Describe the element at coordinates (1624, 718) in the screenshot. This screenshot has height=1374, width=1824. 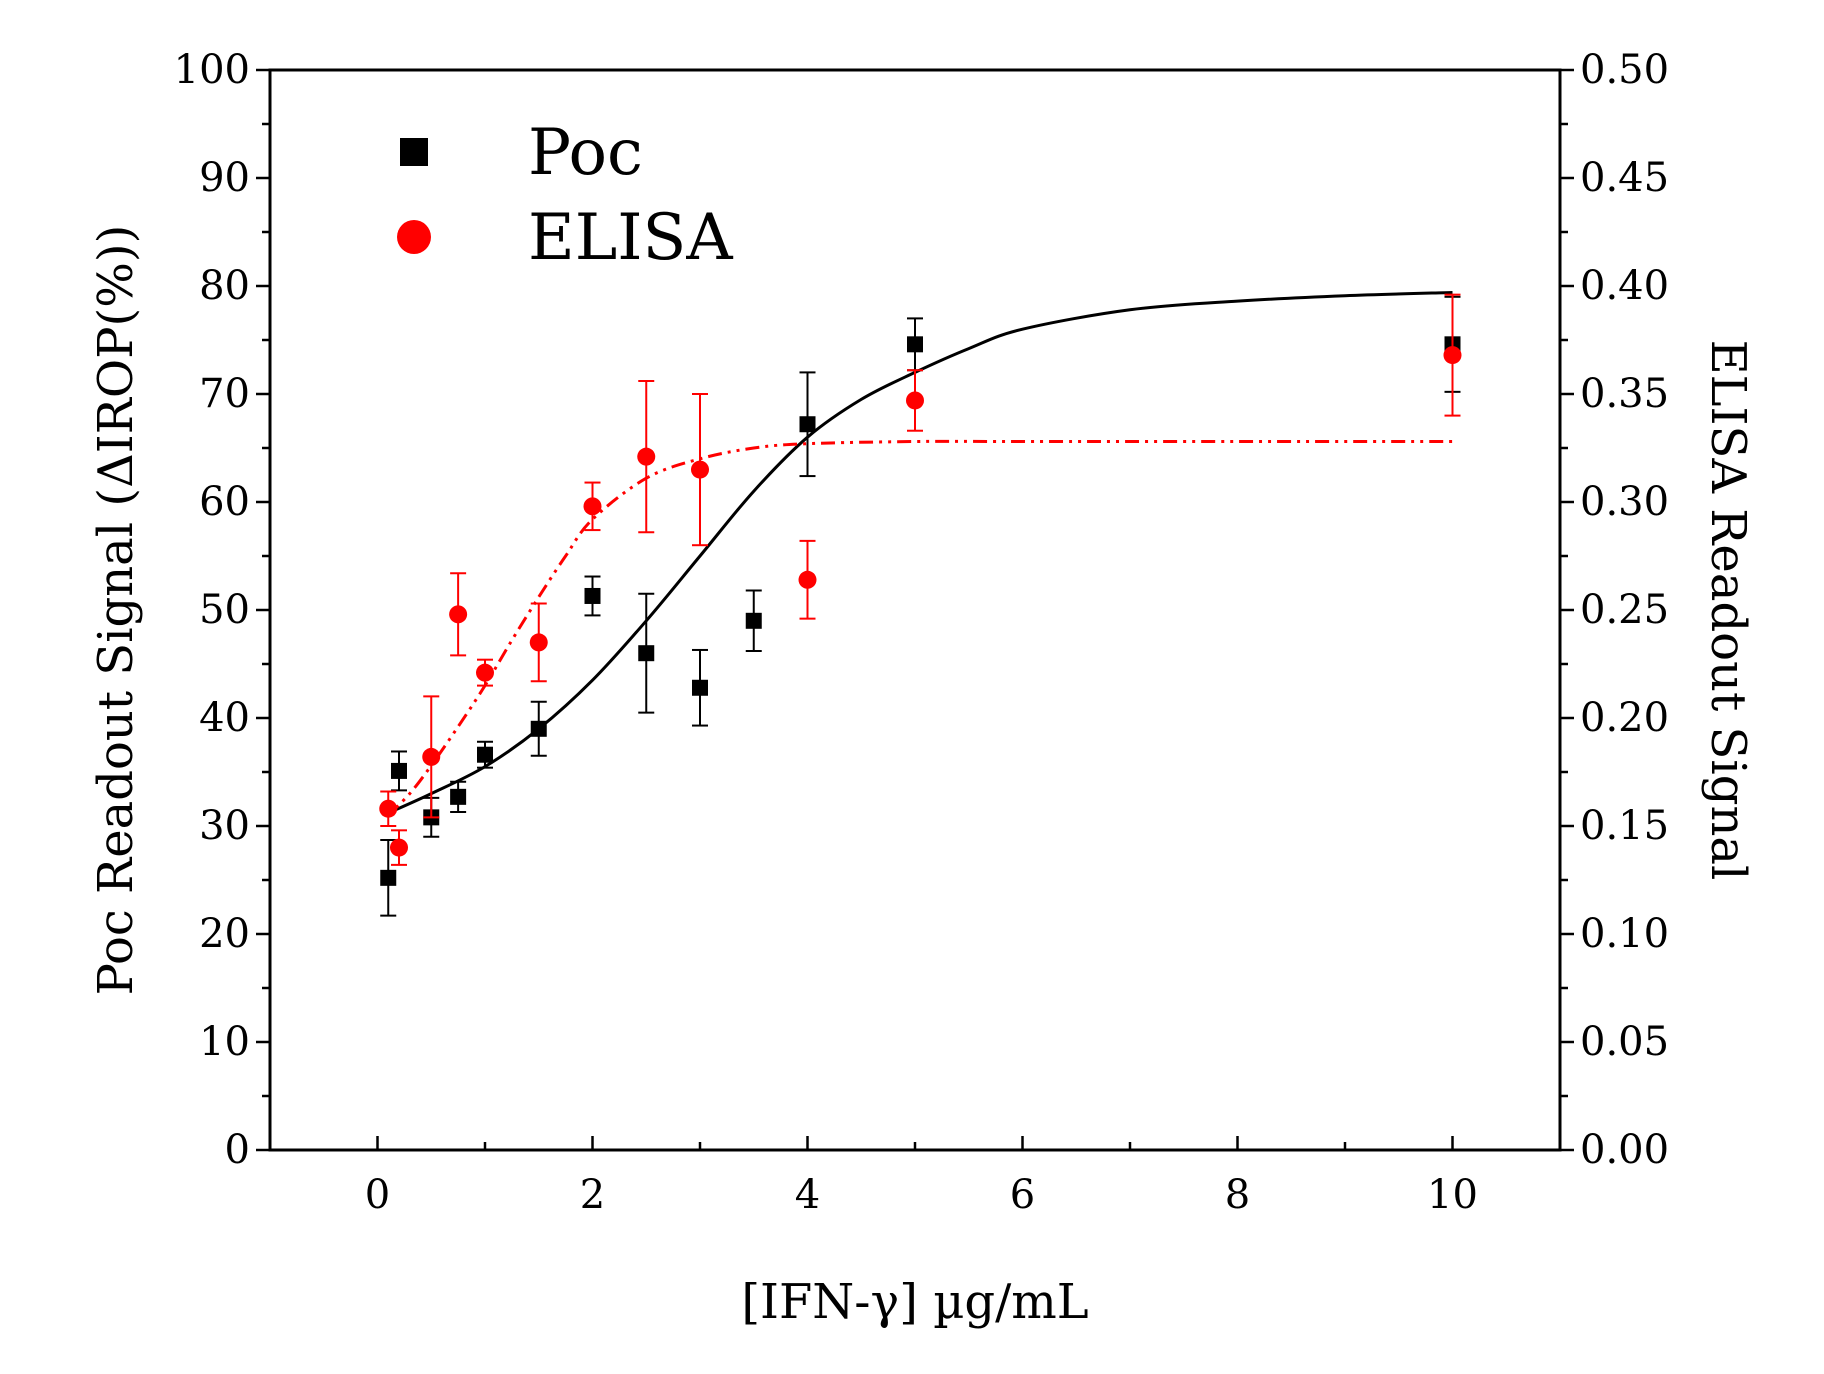
I see `y-right-tick-label: 0.20` at that location.